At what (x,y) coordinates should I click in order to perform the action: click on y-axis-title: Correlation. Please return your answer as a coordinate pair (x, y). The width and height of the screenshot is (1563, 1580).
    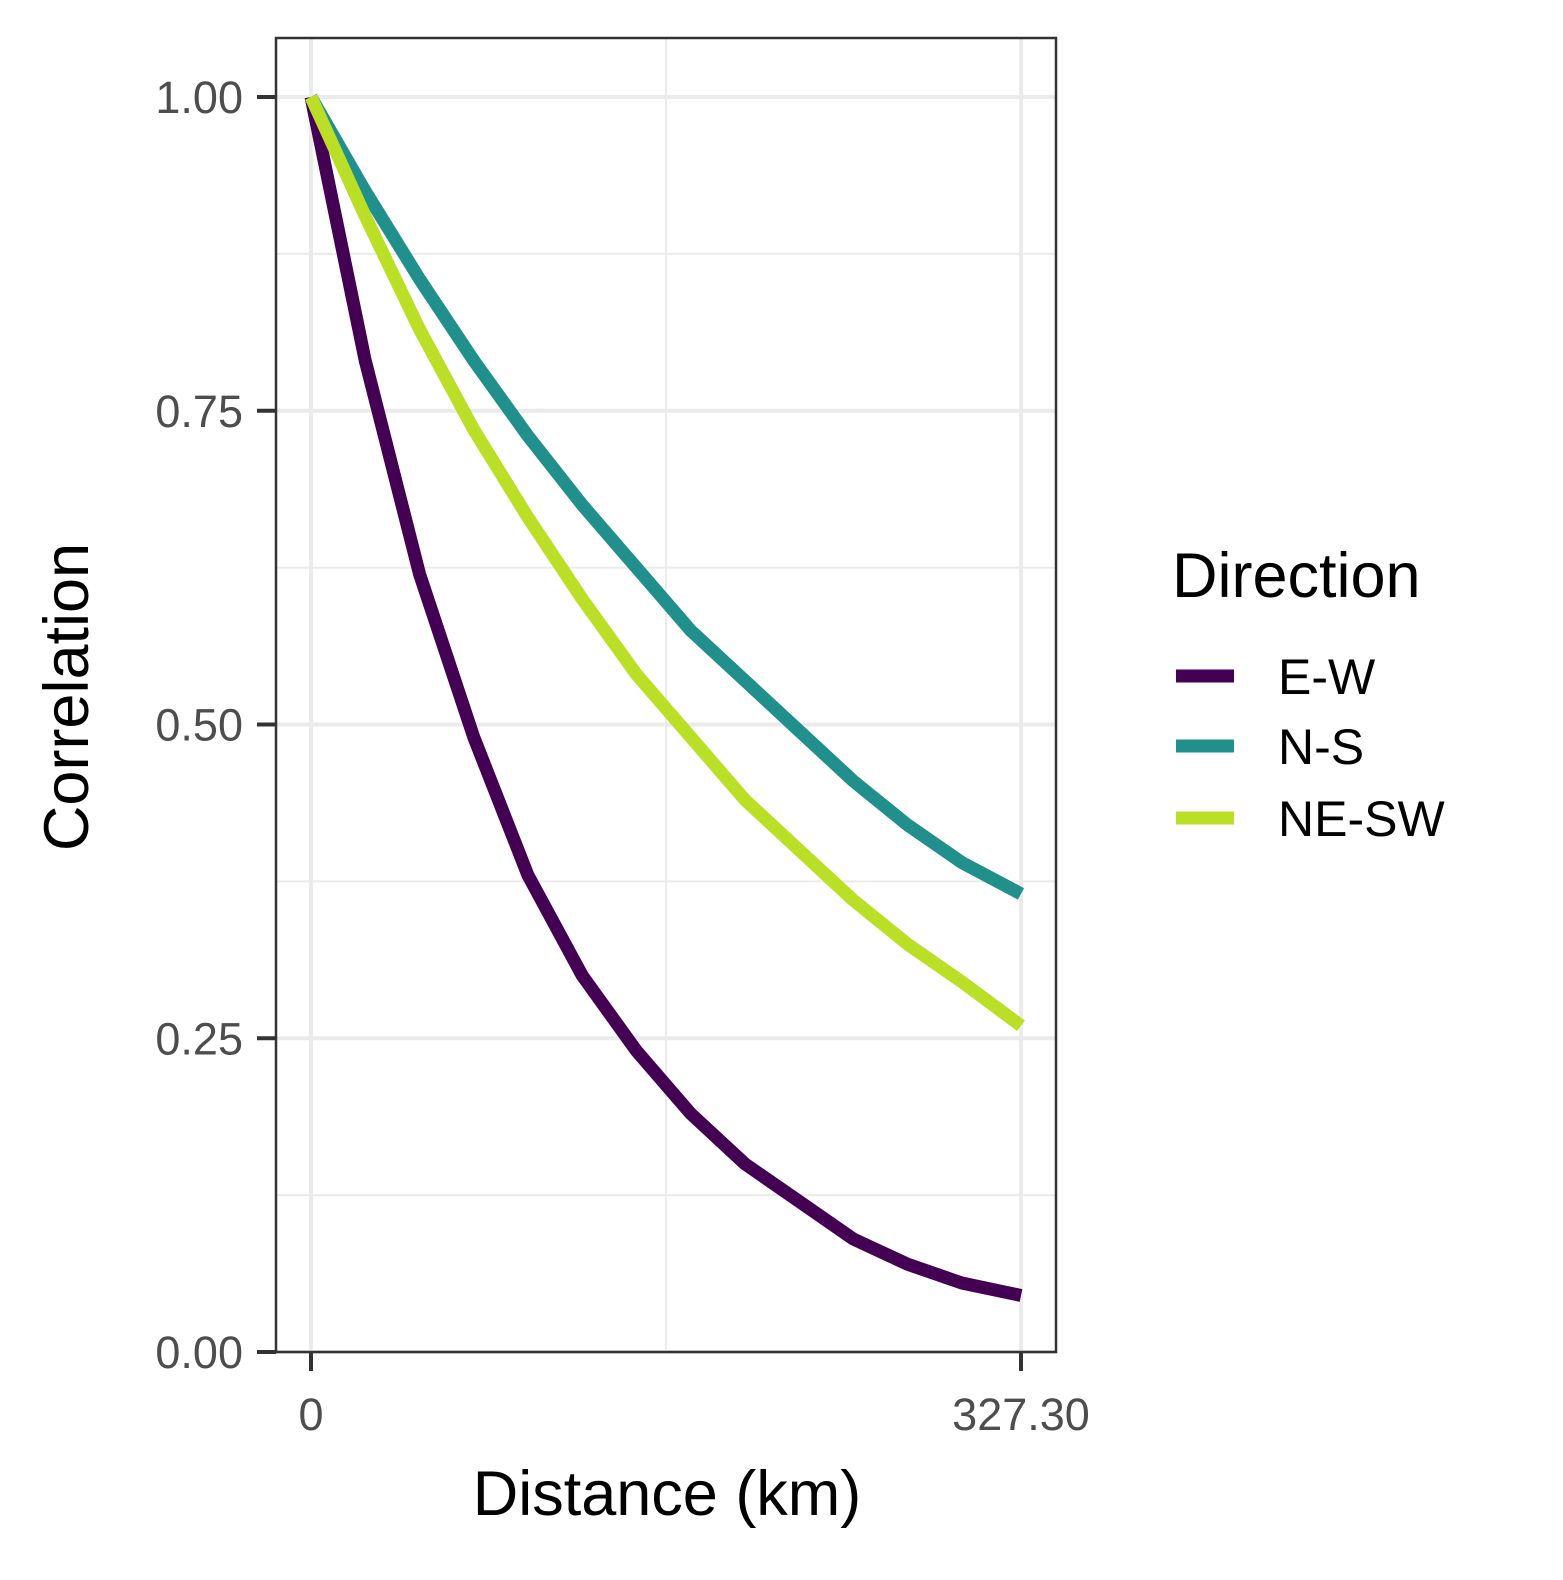
    Looking at the image, I should click on (67, 697).